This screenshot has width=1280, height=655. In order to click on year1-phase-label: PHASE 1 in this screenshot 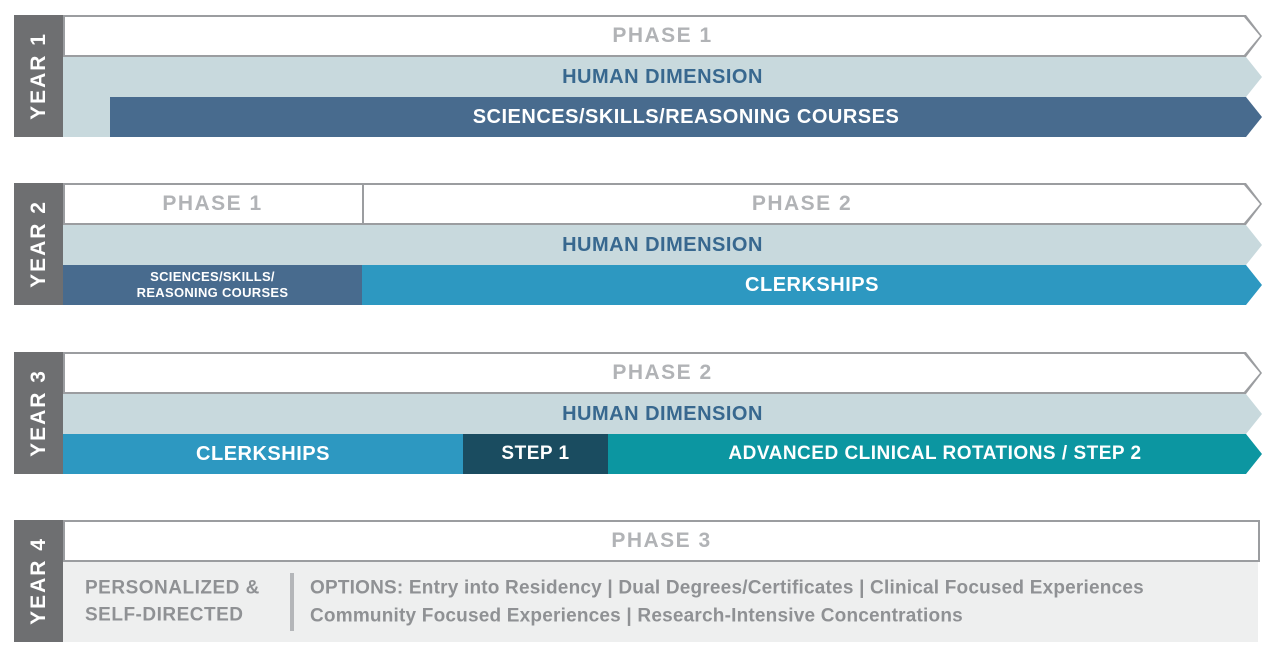, I will do `click(662, 35)`.